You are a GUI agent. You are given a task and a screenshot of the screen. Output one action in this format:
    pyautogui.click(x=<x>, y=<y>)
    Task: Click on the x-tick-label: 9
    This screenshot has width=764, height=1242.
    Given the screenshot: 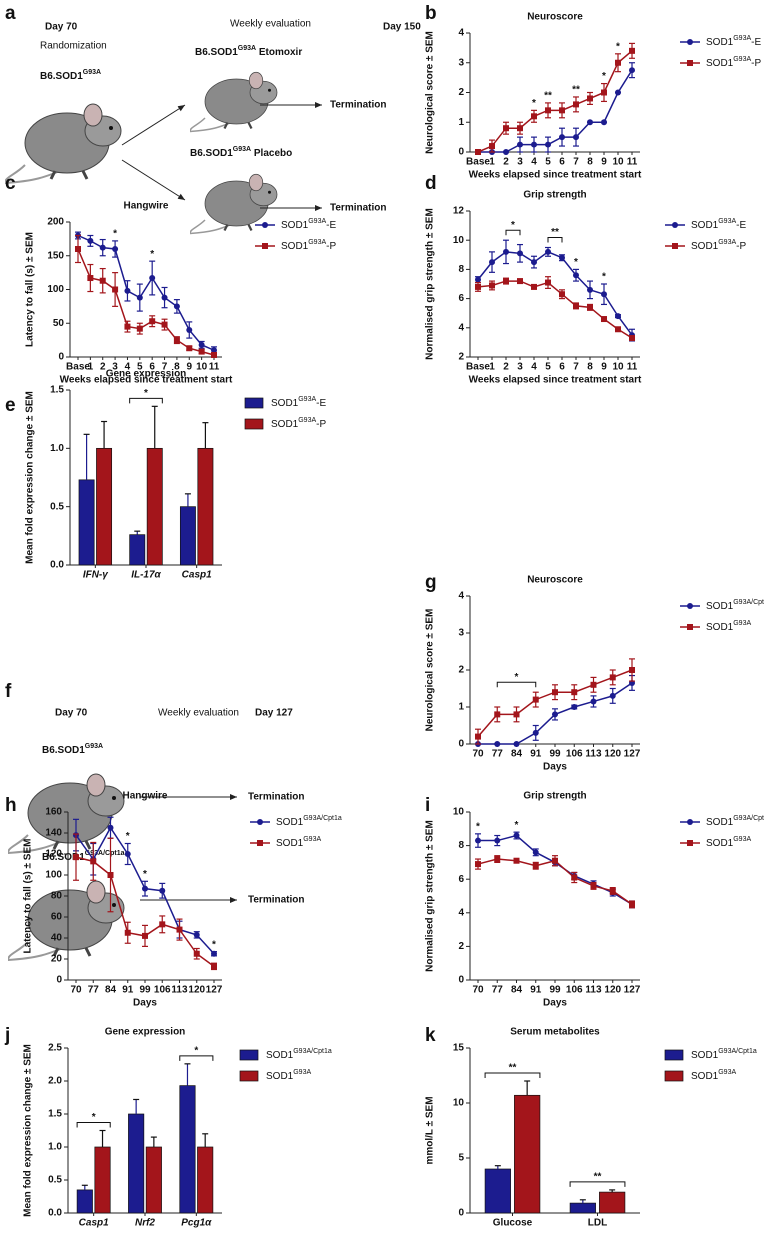 What is the action you would take?
    pyautogui.click(x=604, y=162)
    